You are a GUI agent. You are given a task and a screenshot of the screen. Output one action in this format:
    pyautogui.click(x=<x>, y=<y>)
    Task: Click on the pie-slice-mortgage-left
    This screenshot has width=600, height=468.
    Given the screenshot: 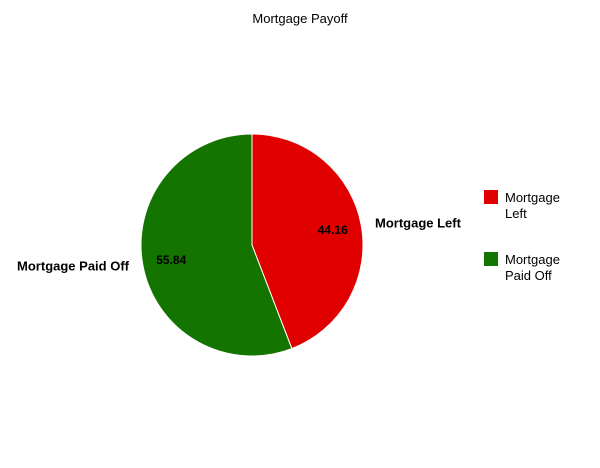 What is the action you would take?
    pyautogui.click(x=307, y=241)
    